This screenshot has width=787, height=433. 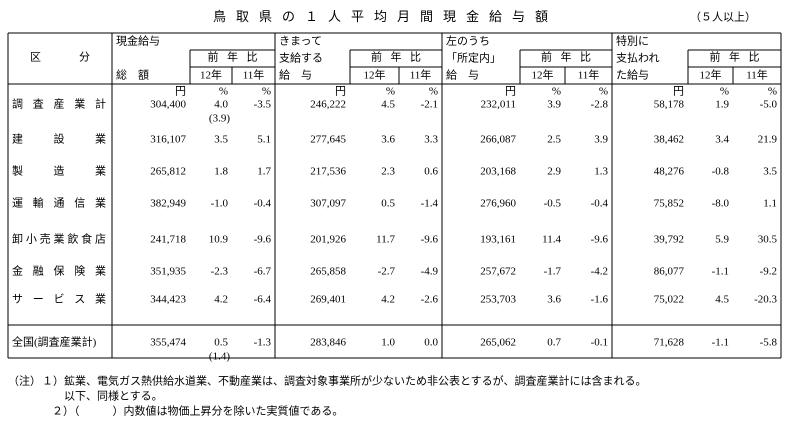 What do you see at coordinates (554, 140) in the screenshot?
I see `cell: 2.5` at bounding box center [554, 140].